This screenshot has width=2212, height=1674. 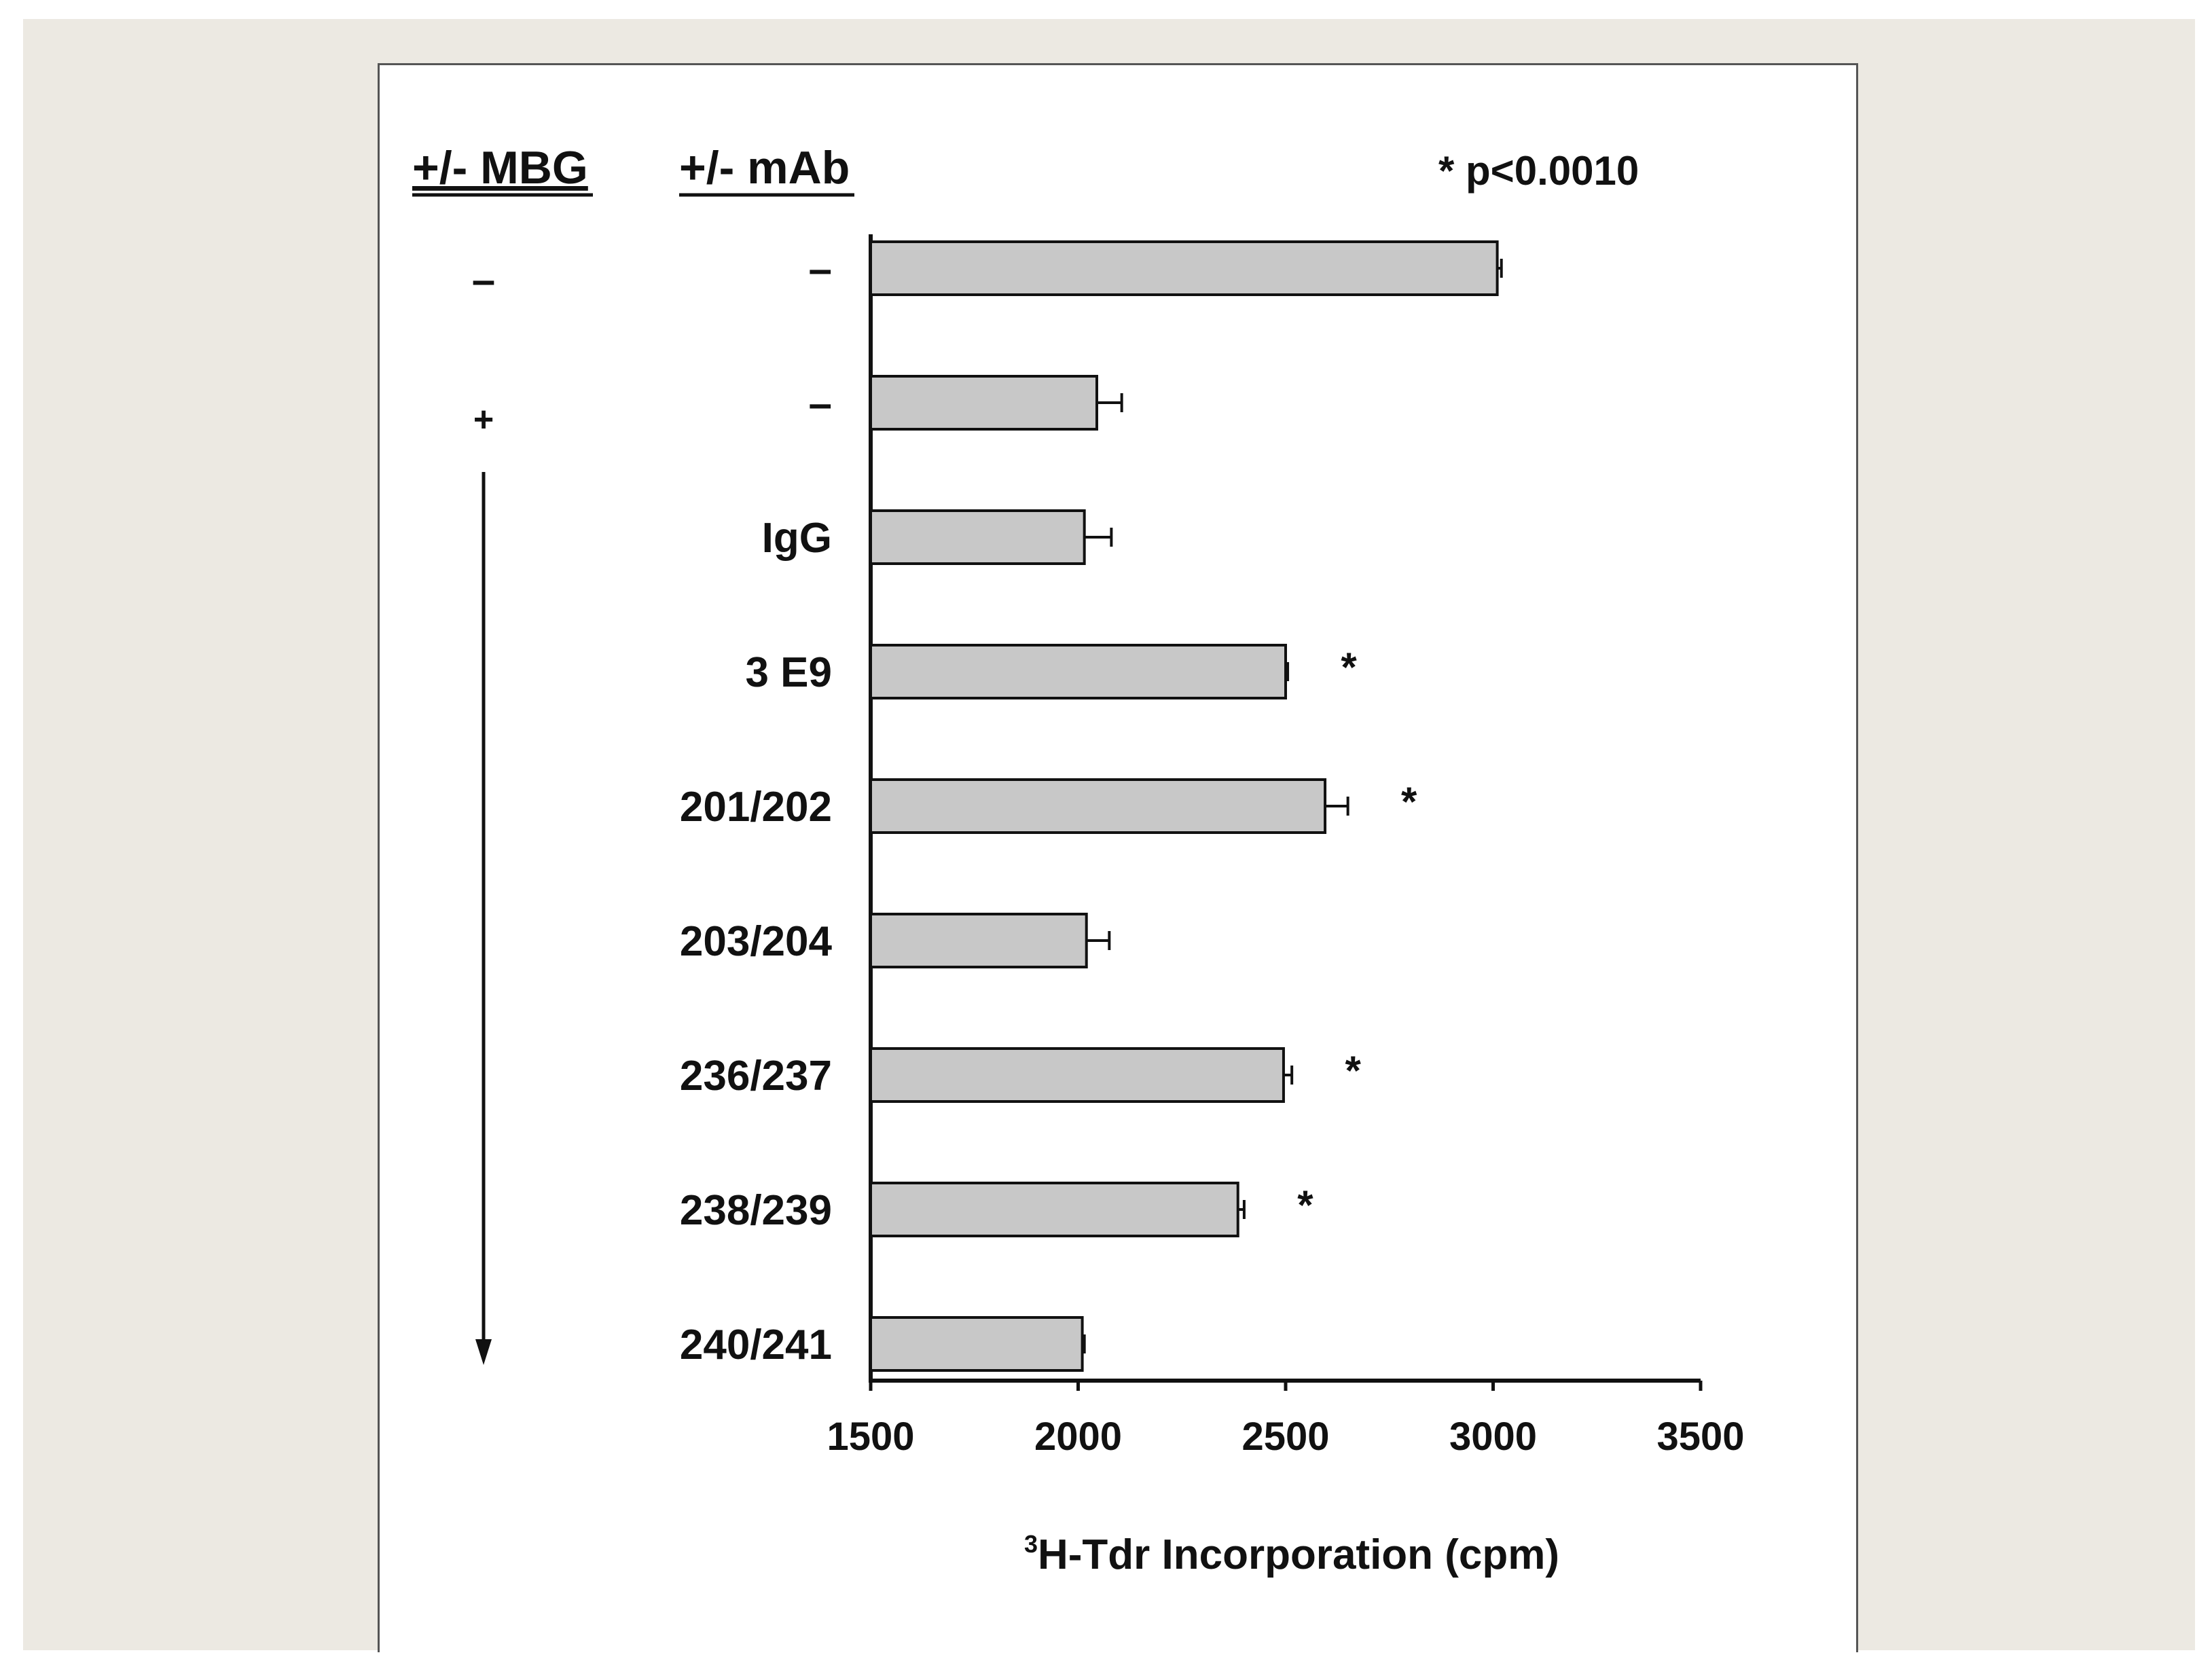 What do you see at coordinates (1305, 1205) in the screenshot?
I see `significance-marker-7: *` at bounding box center [1305, 1205].